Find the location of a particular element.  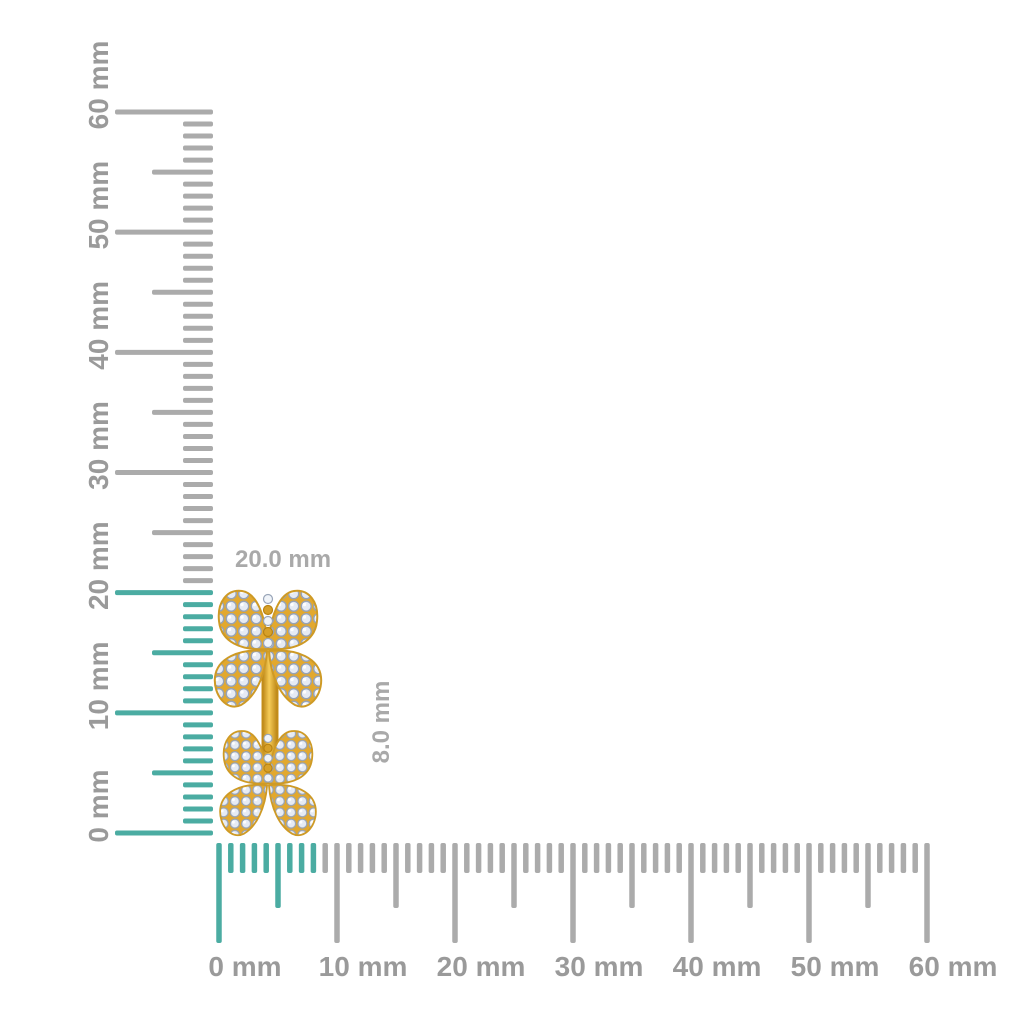

leaf-cluster-top is located at coordinates (268, 648).